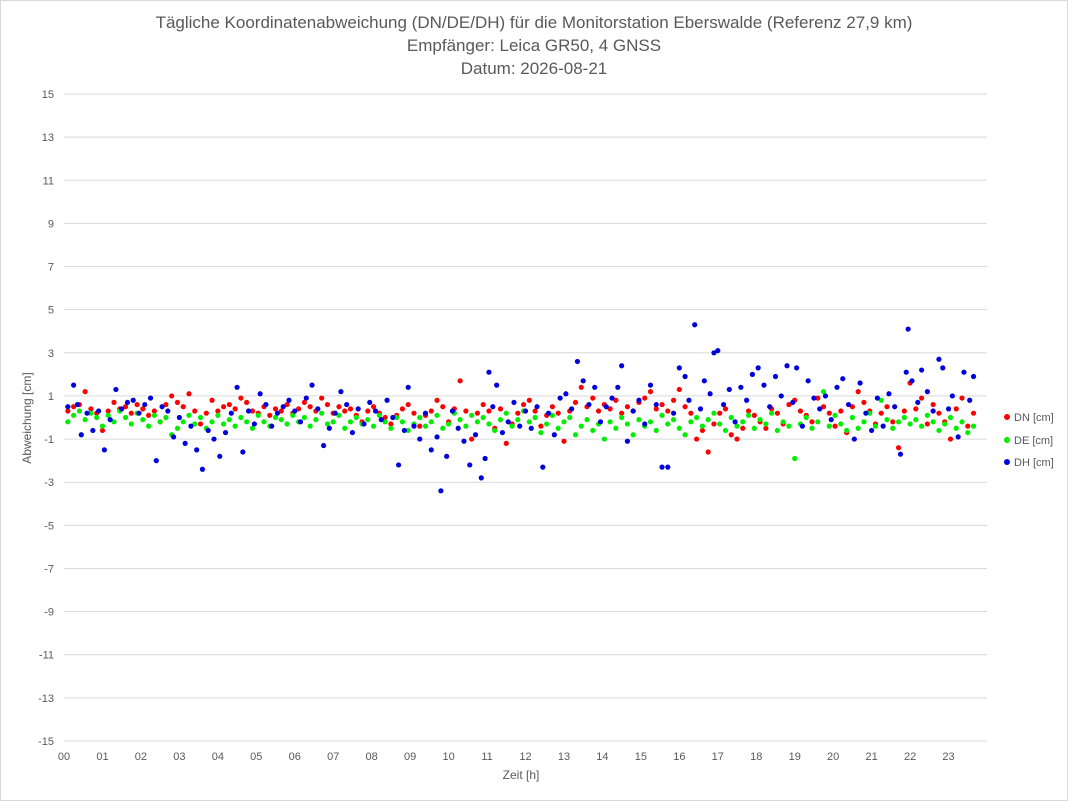 This screenshot has height=801, width=1068. I want to click on x-tick-label: 09, so click(410, 757).